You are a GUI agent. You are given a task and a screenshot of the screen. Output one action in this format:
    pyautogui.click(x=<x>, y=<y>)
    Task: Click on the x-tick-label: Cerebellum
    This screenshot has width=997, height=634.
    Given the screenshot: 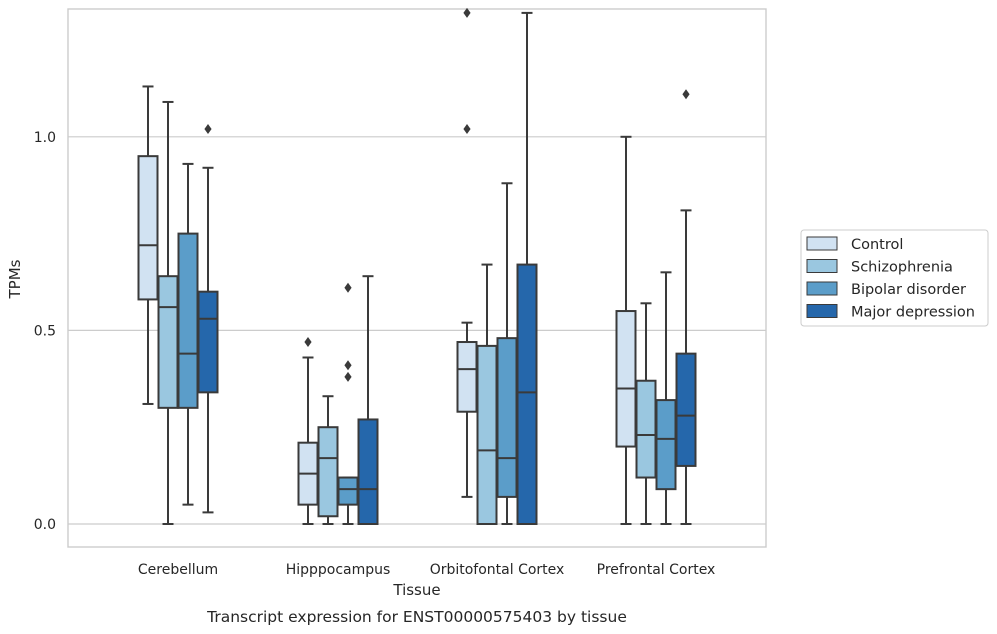 What is the action you would take?
    pyautogui.click(x=178, y=570)
    